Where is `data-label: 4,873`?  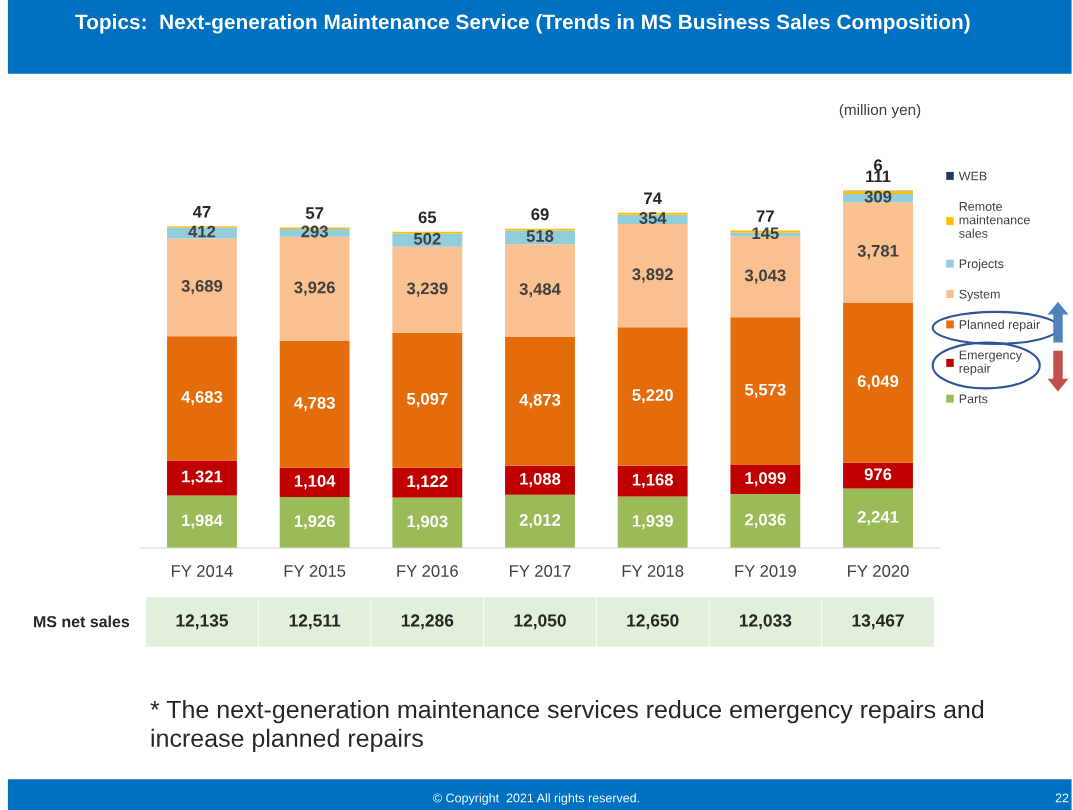 data-label: 4,873 is located at coordinates (540, 401).